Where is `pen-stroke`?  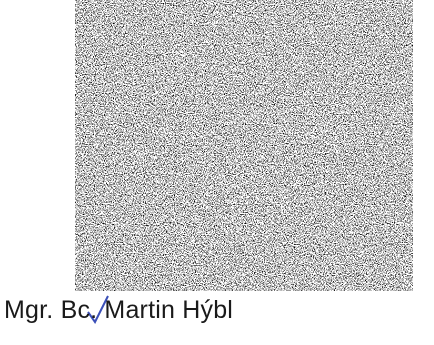 pen-stroke is located at coordinates (98, 309).